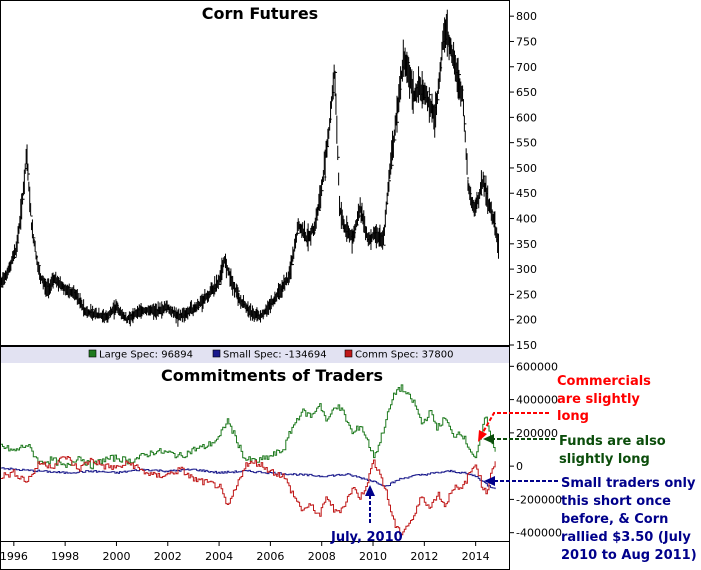 The width and height of the screenshot is (701, 570). I want to click on x-tick-label: 2006, so click(270, 556).